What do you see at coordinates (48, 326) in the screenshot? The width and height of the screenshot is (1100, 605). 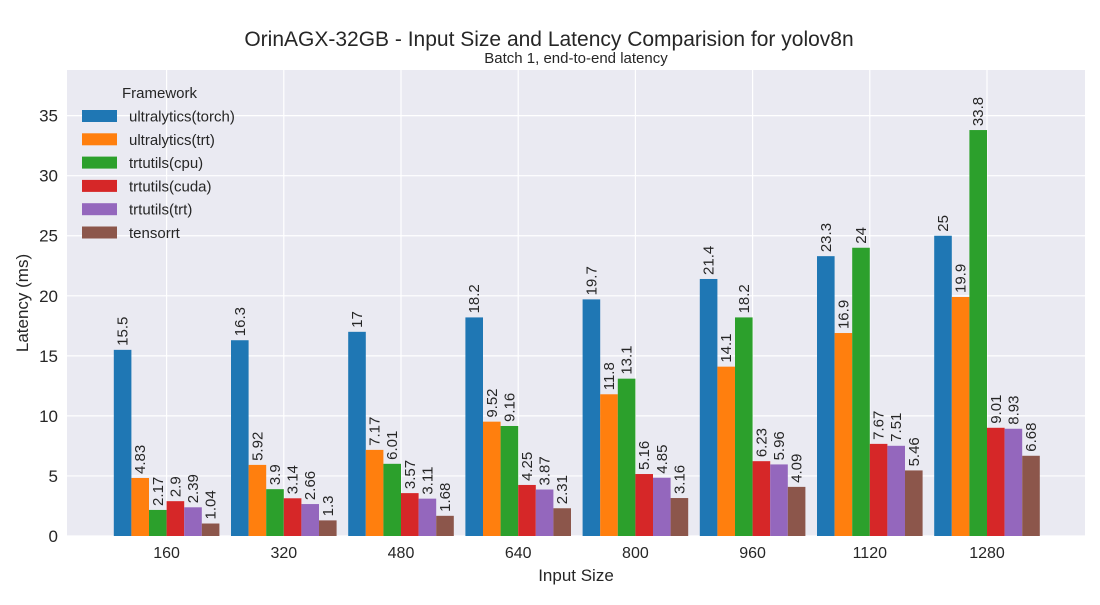 I see `y-tick-labels: 0 5 10 15 20 25 30 35` at bounding box center [48, 326].